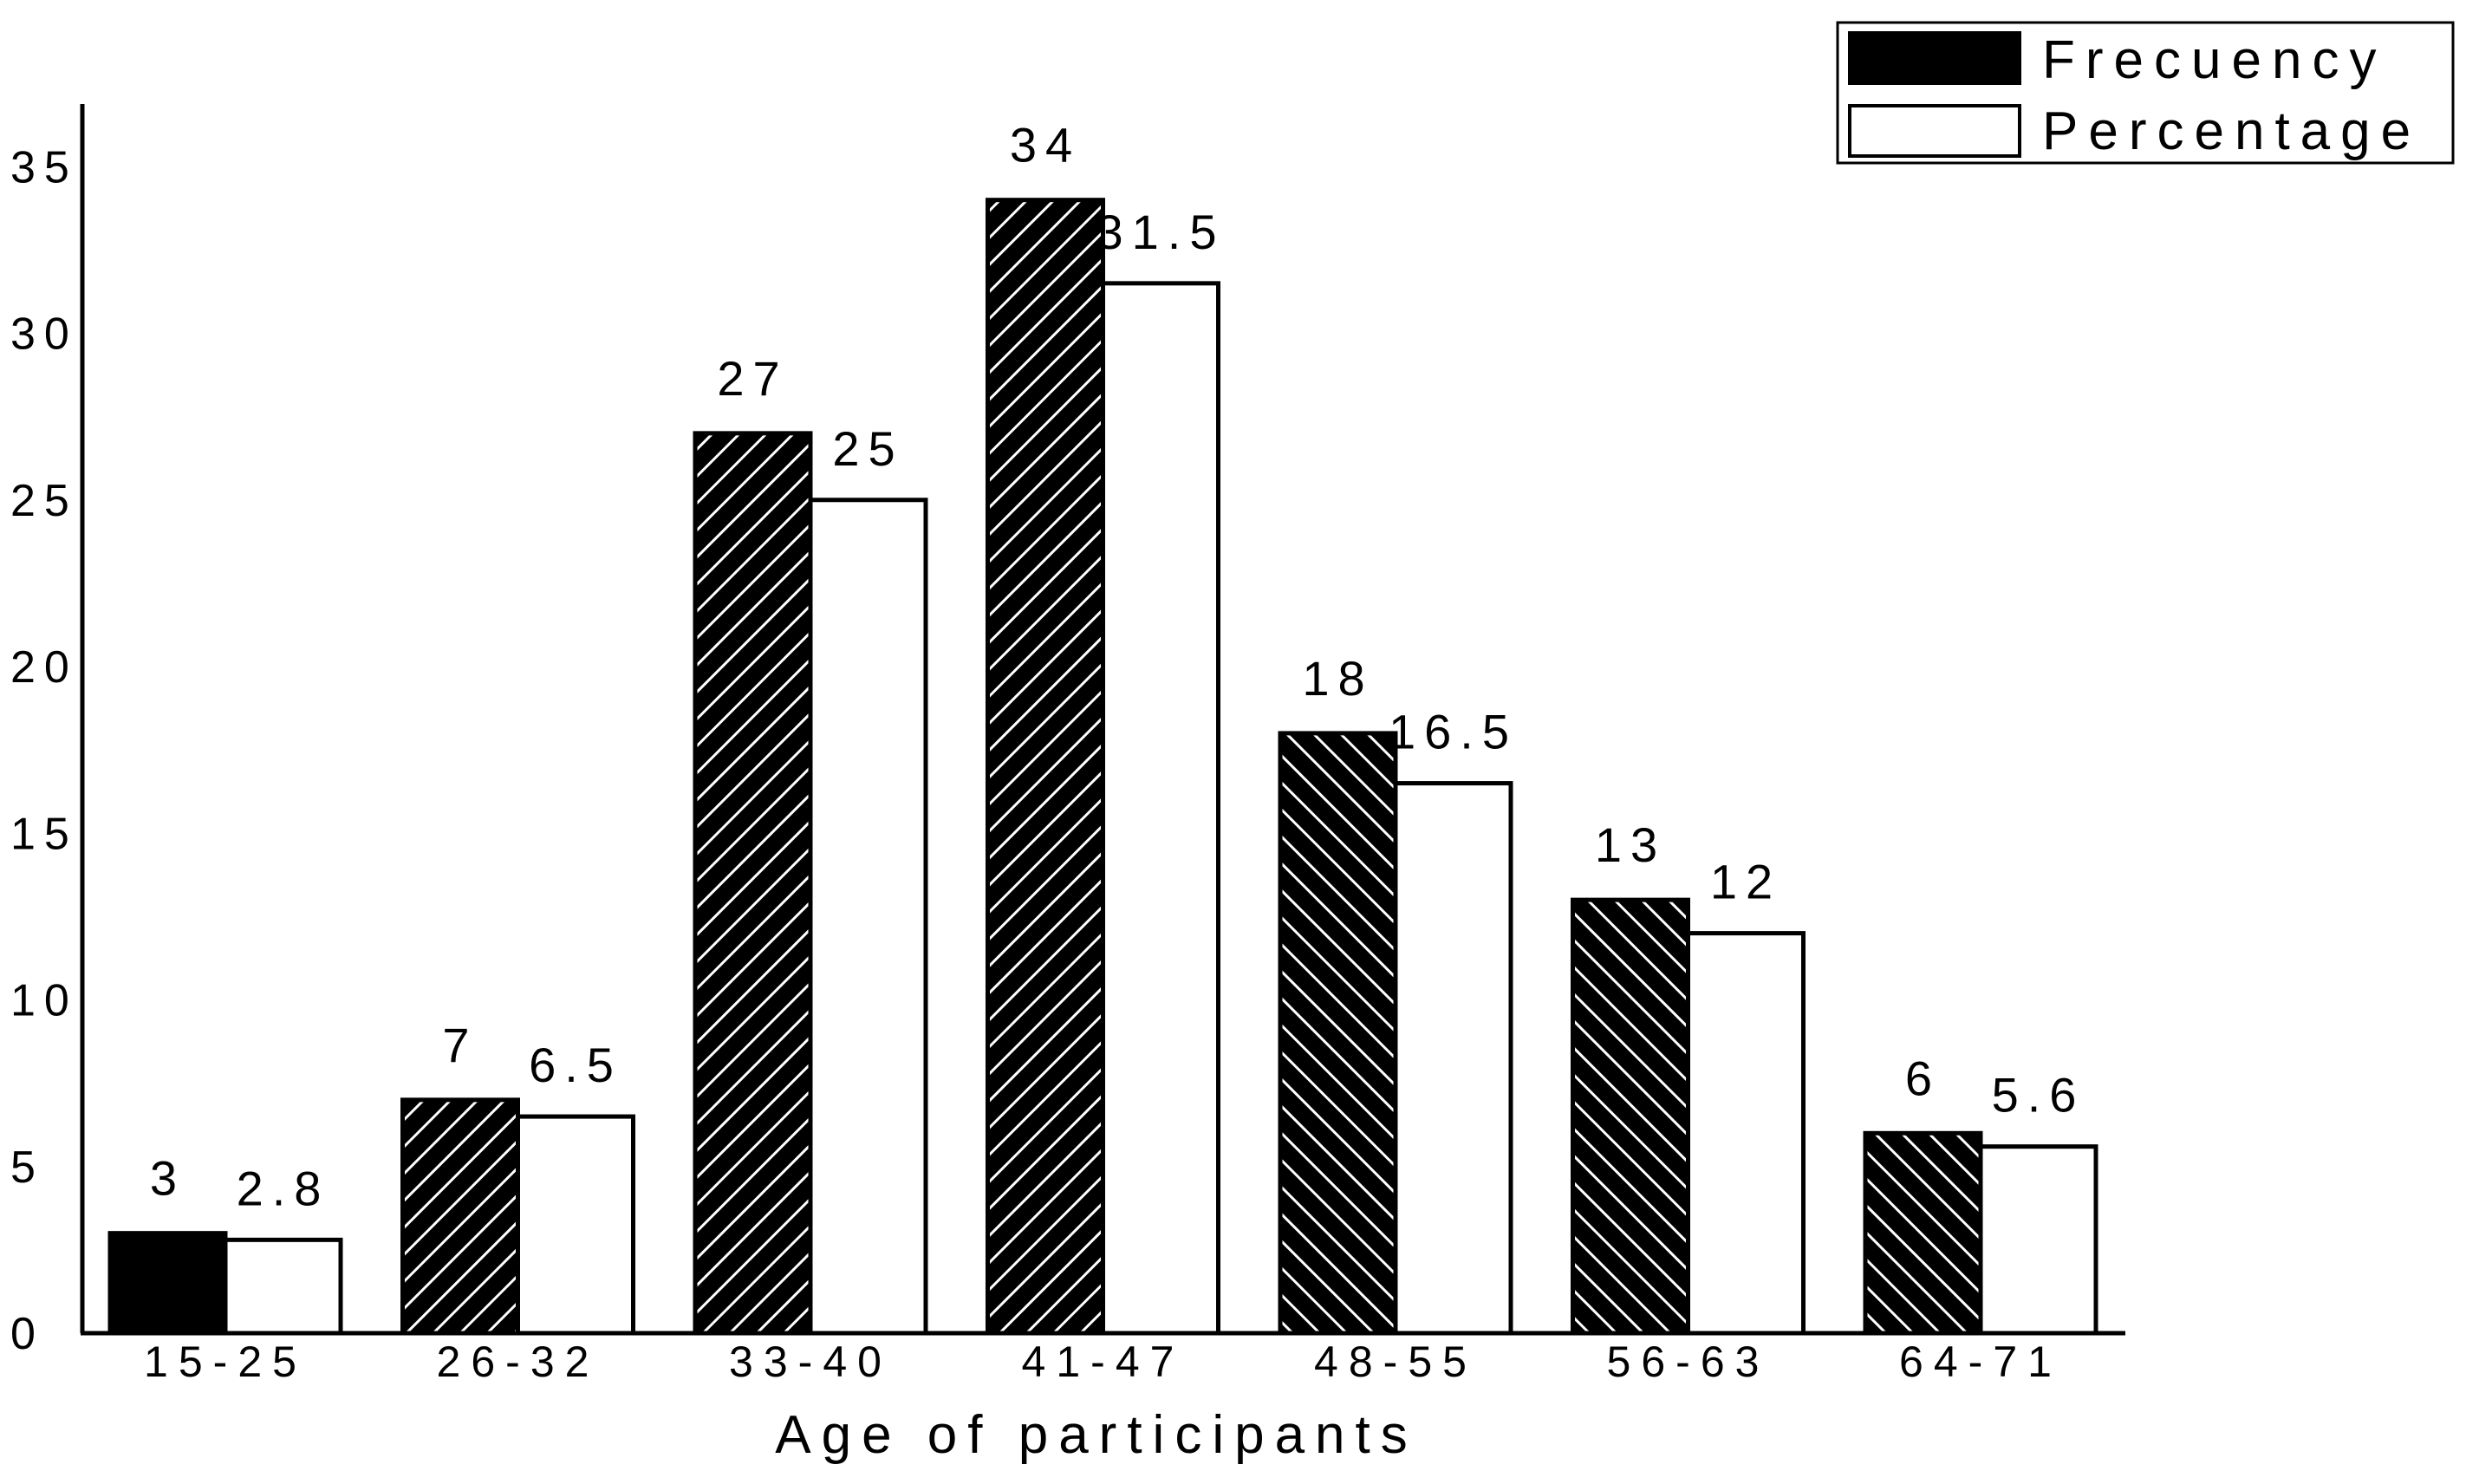  What do you see at coordinates (1934, 131) in the screenshot?
I see `legend-swatch-percentage` at bounding box center [1934, 131].